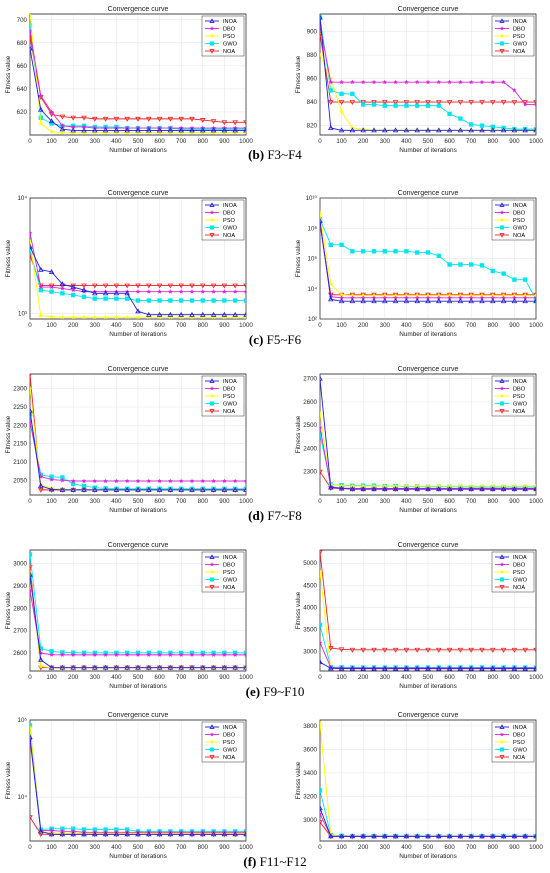  What do you see at coordinates (20, 653) in the screenshot?
I see `y-tick-label: 2600` at bounding box center [20, 653].